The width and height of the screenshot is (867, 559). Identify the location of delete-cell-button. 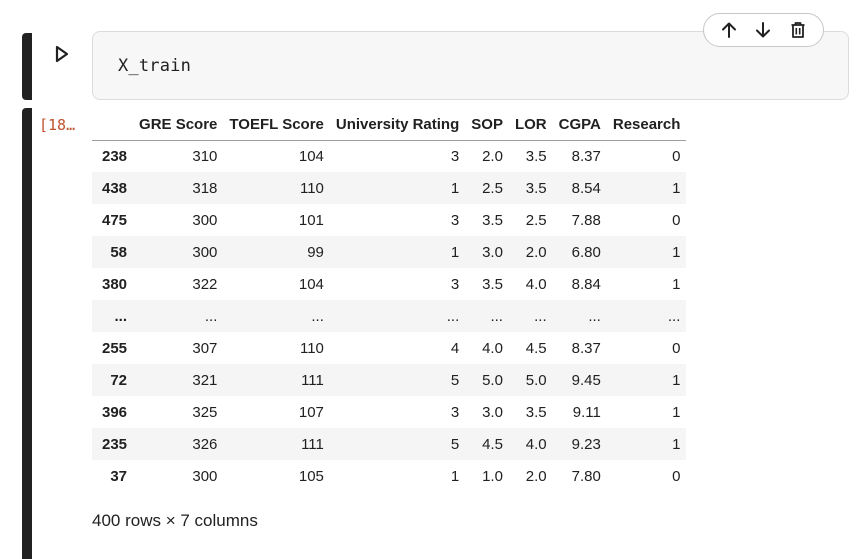
(798, 30).